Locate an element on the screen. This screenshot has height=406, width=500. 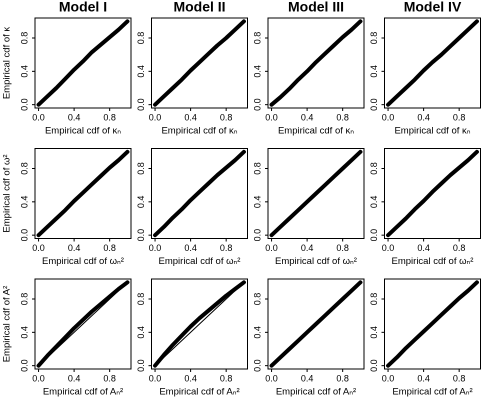
y-axis-label: Empirical cdf of κ is located at coordinates (7, 63).